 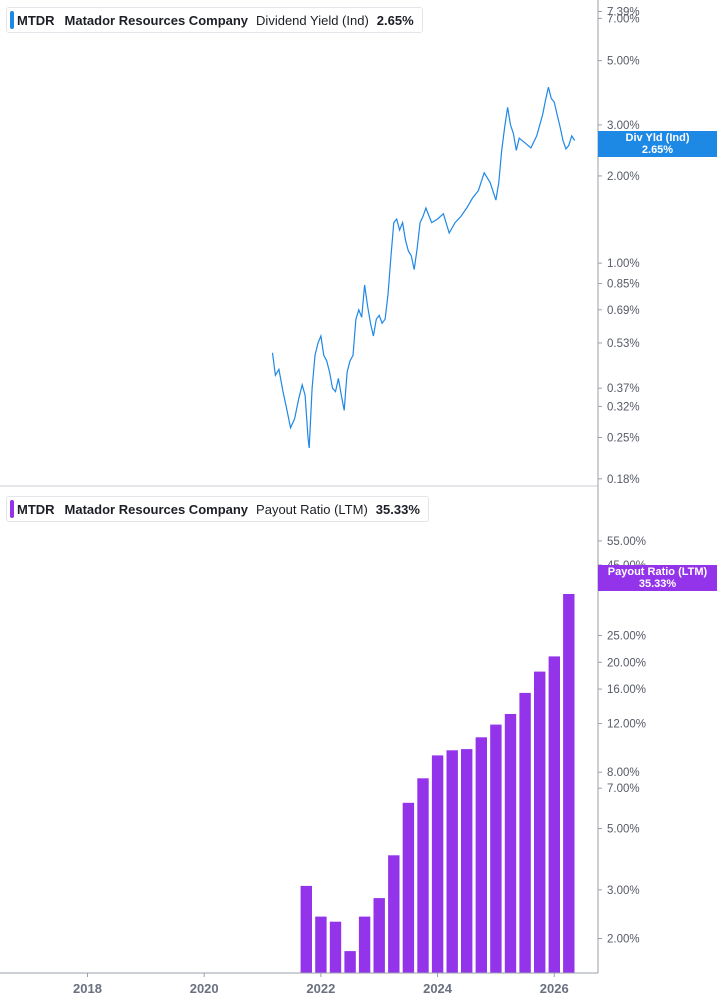 I want to click on tag-label: Payout Ratio (LTM), so click(x=657, y=572).